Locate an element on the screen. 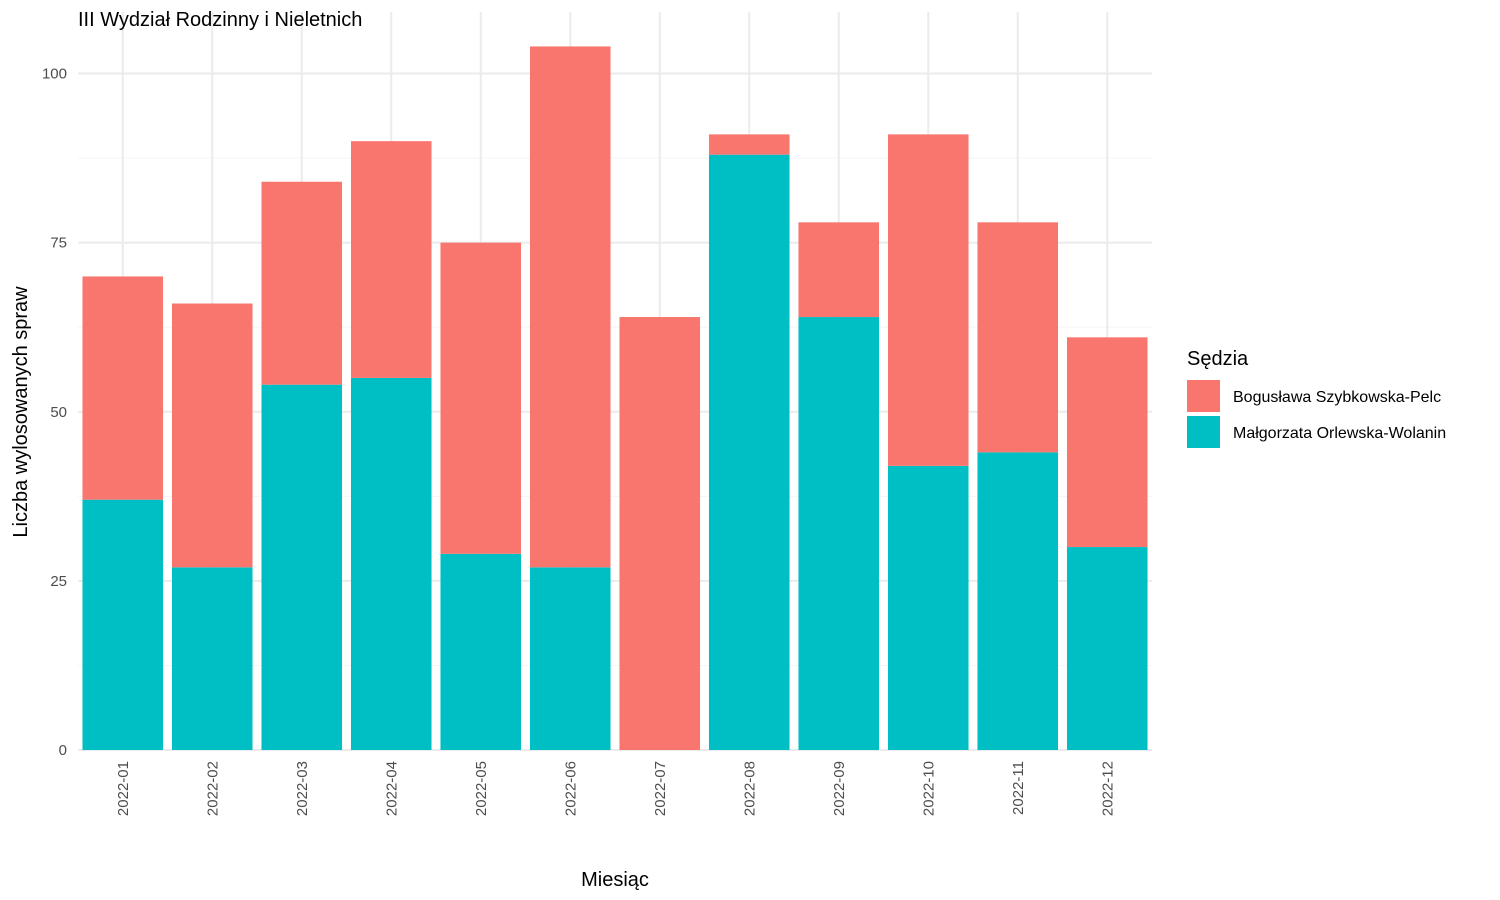 Image resolution: width=1500 pixels, height=900 pixels. y-tick-label: 50 is located at coordinates (58, 412).